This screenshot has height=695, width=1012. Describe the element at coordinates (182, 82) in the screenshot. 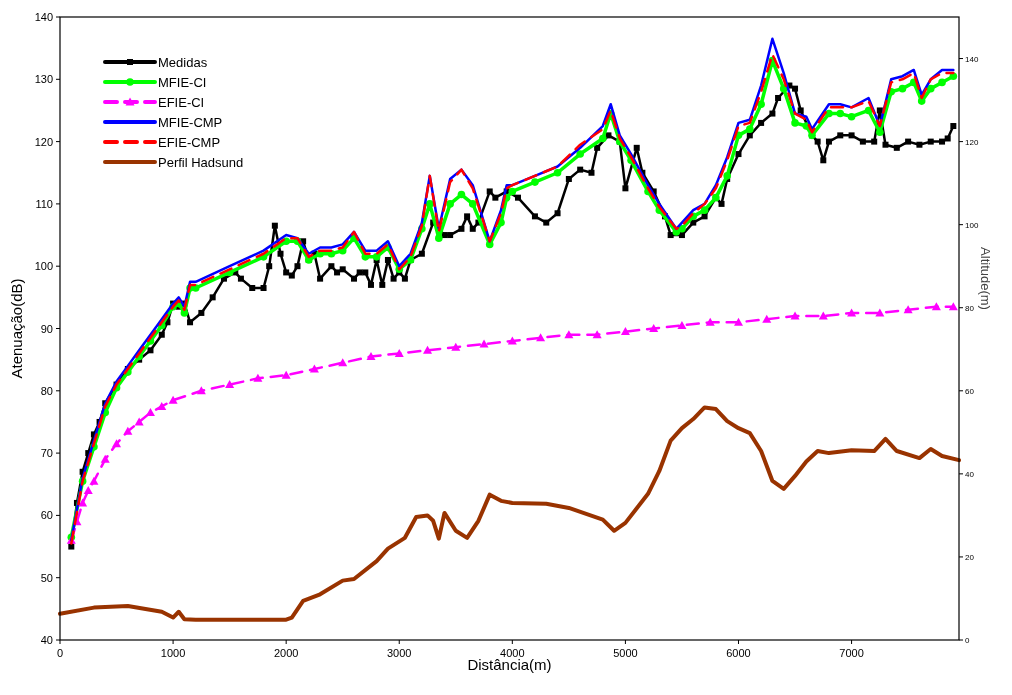

I see `legend-label: MFIE-CI` at that location.